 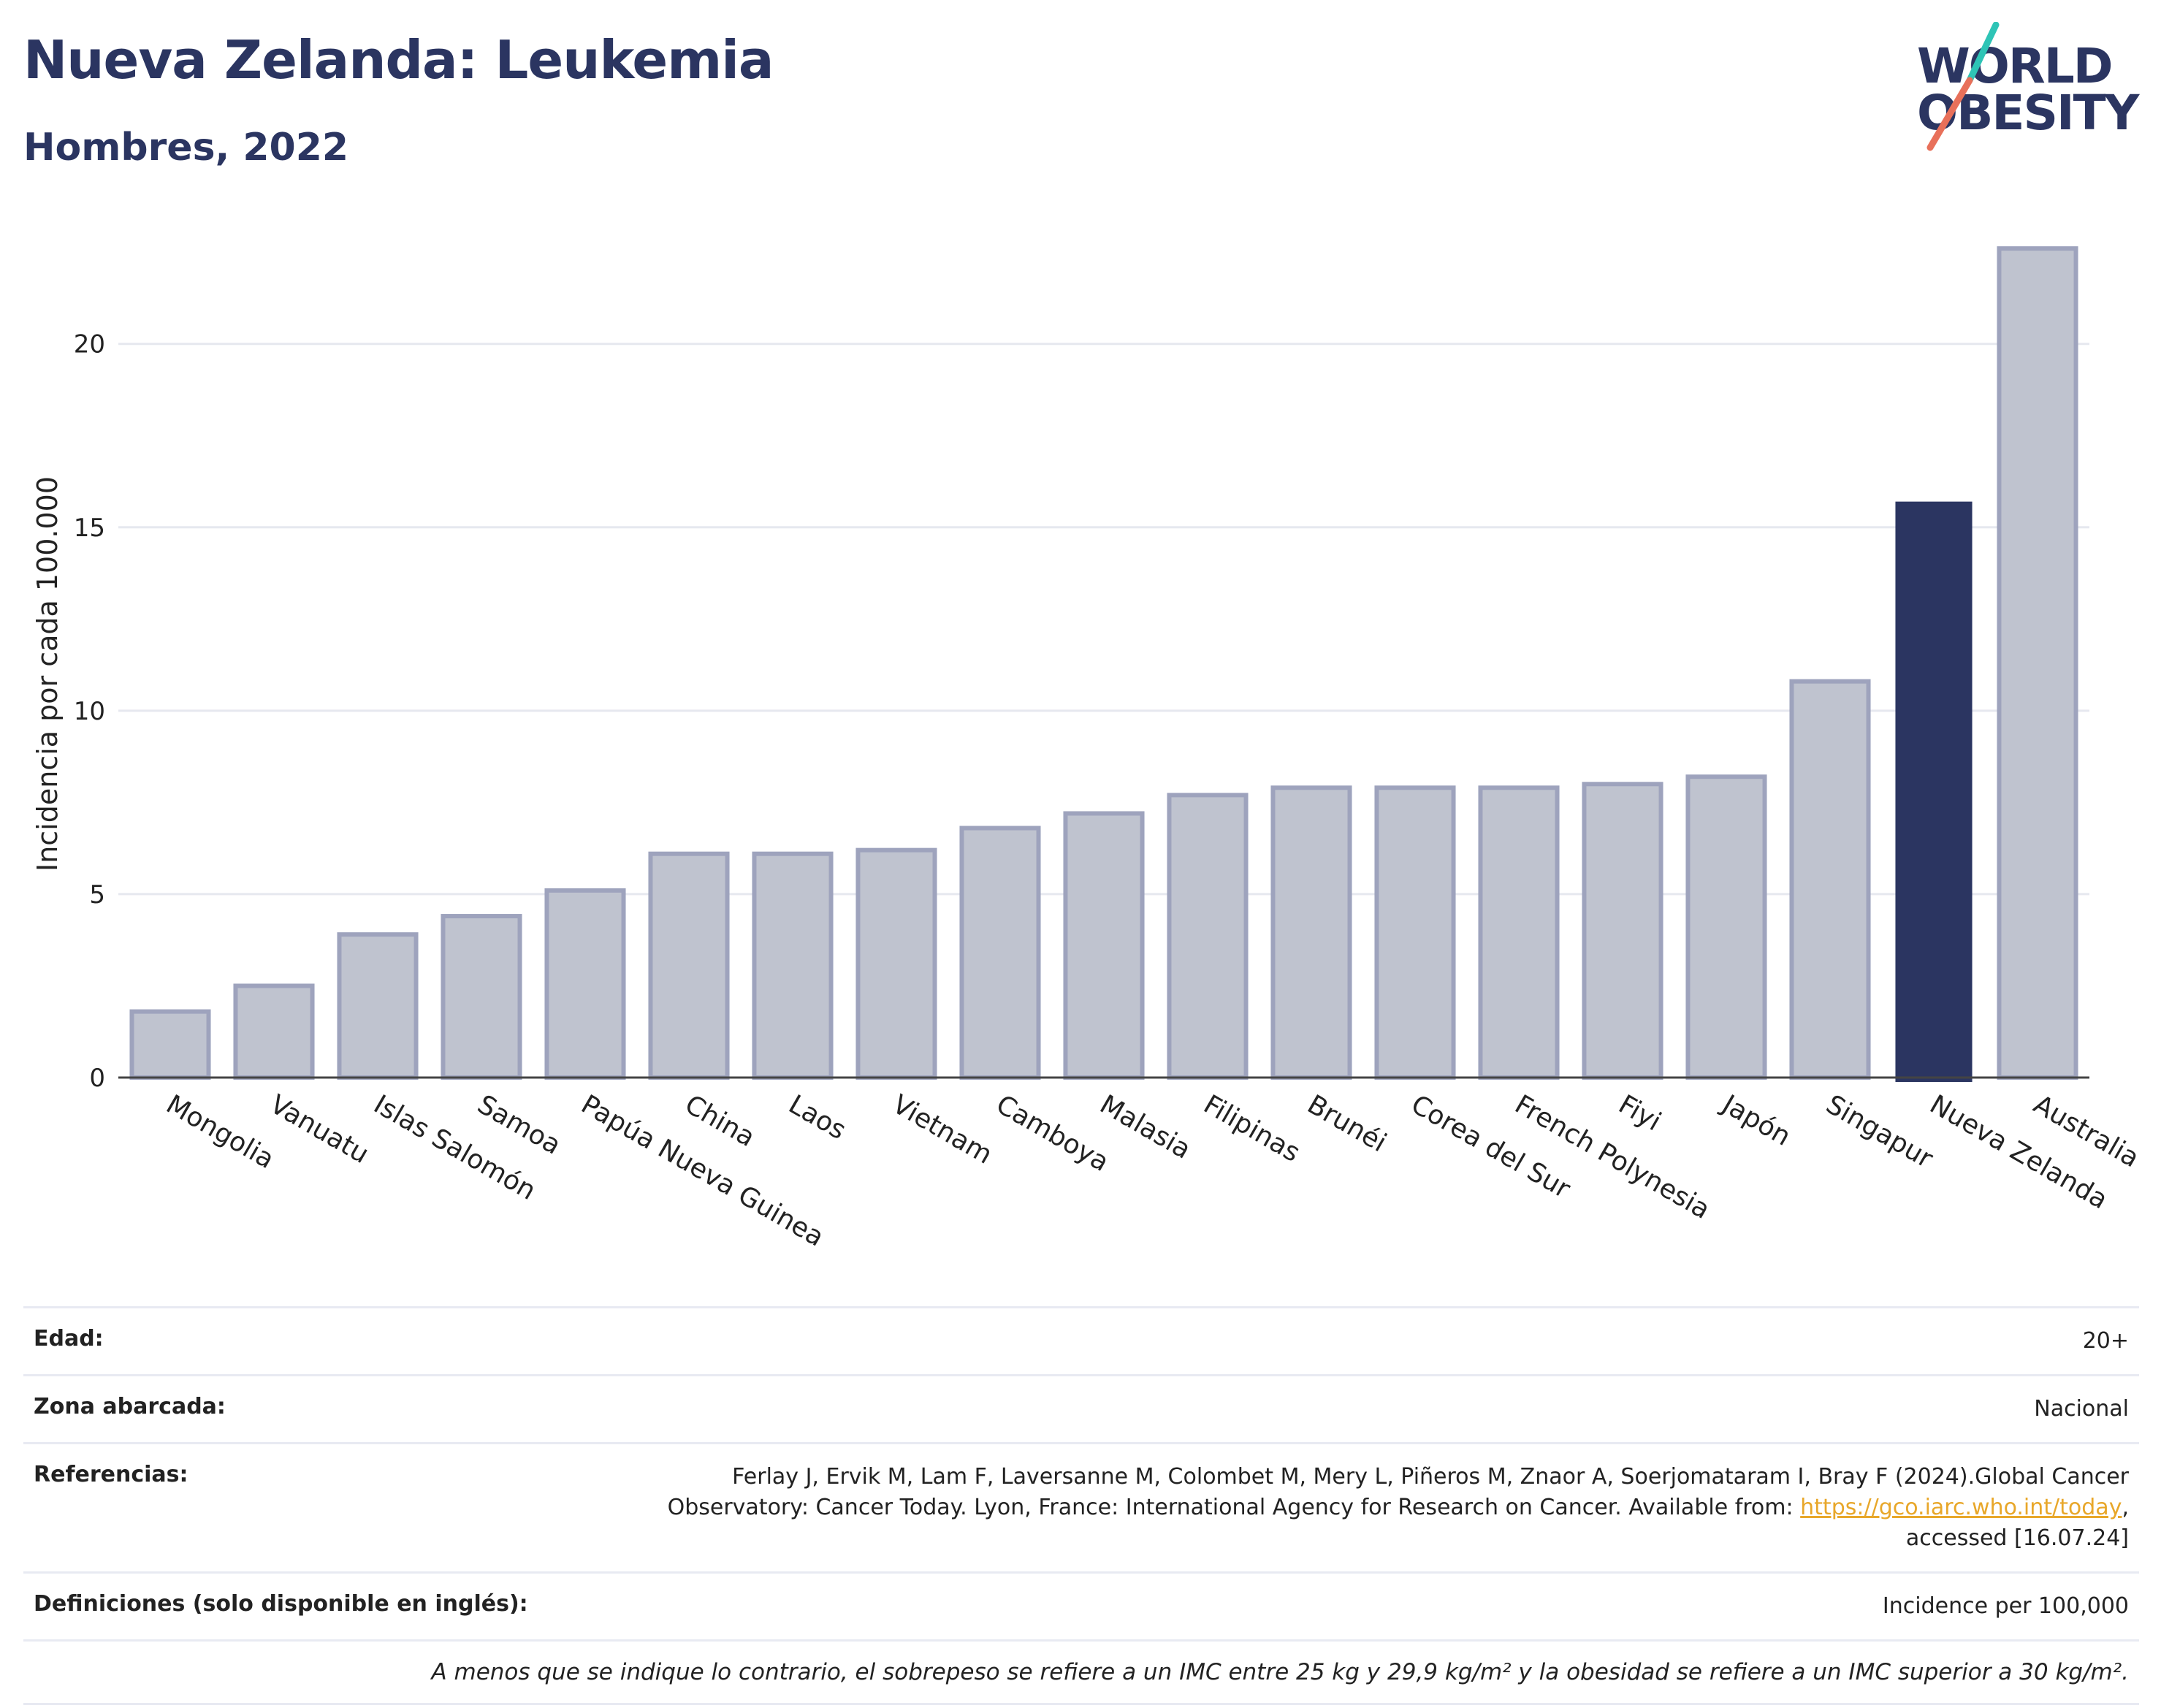 What do you see at coordinates (89, 528) in the screenshot?
I see `y-tick-label: 15` at bounding box center [89, 528].